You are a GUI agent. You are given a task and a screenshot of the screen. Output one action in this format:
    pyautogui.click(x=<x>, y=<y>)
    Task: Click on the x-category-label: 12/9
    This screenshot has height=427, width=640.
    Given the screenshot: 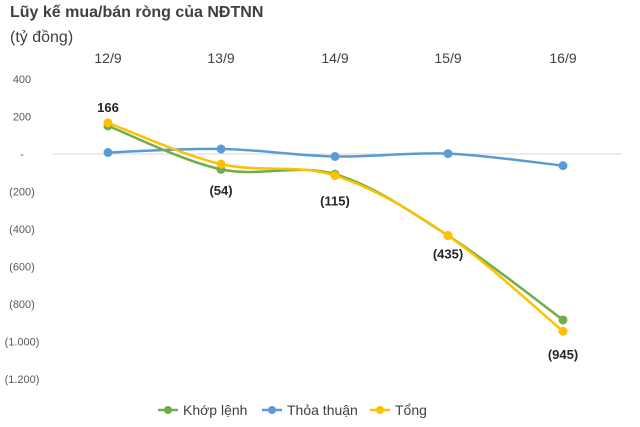 What is the action you would take?
    pyautogui.click(x=107, y=58)
    